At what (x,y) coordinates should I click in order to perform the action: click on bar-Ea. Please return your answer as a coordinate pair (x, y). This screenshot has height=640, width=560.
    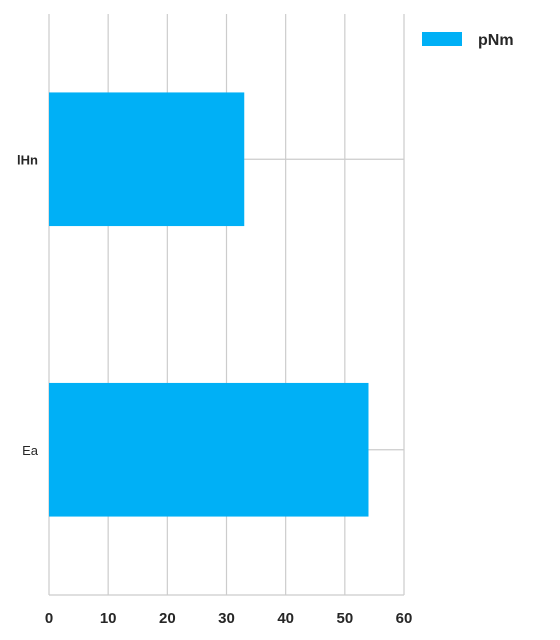
    Looking at the image, I should click on (209, 449).